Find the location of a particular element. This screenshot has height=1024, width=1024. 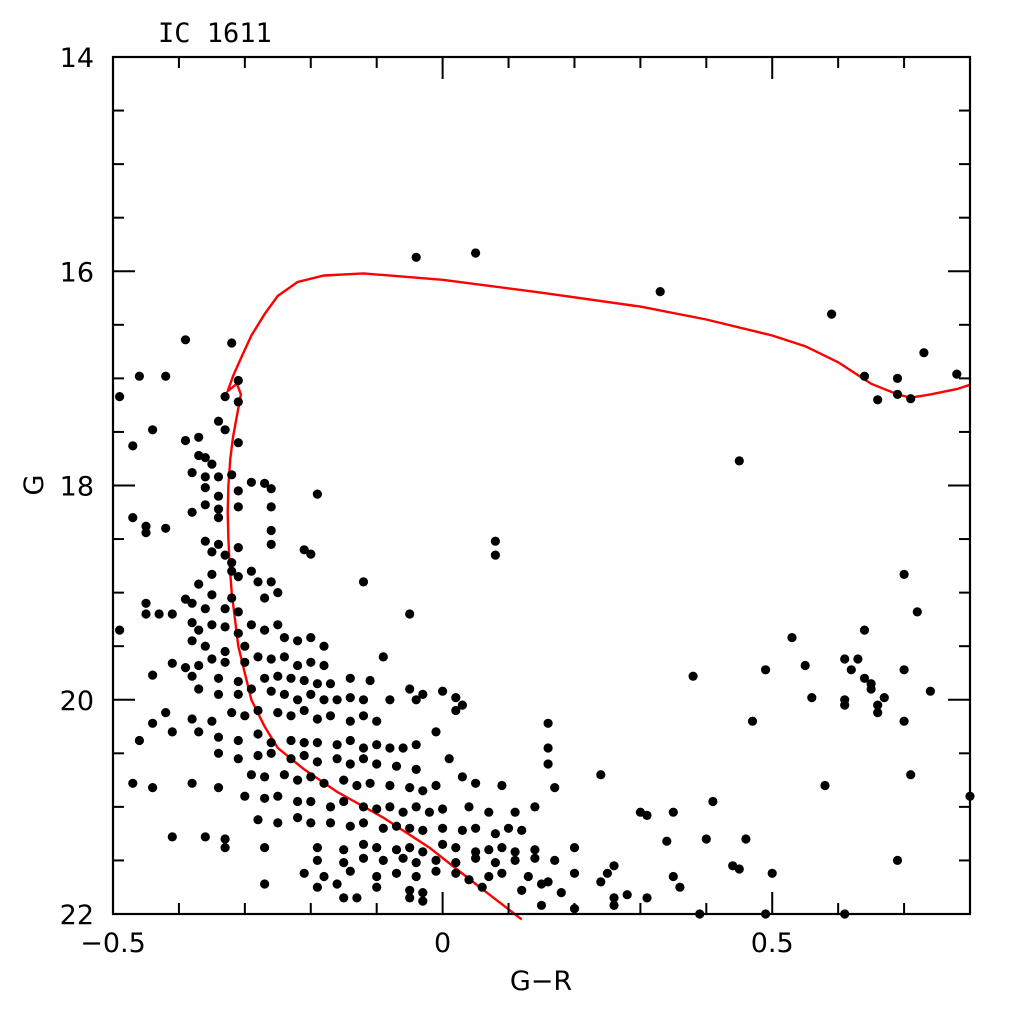

y-tick-label: 18 is located at coordinates (77, 487).